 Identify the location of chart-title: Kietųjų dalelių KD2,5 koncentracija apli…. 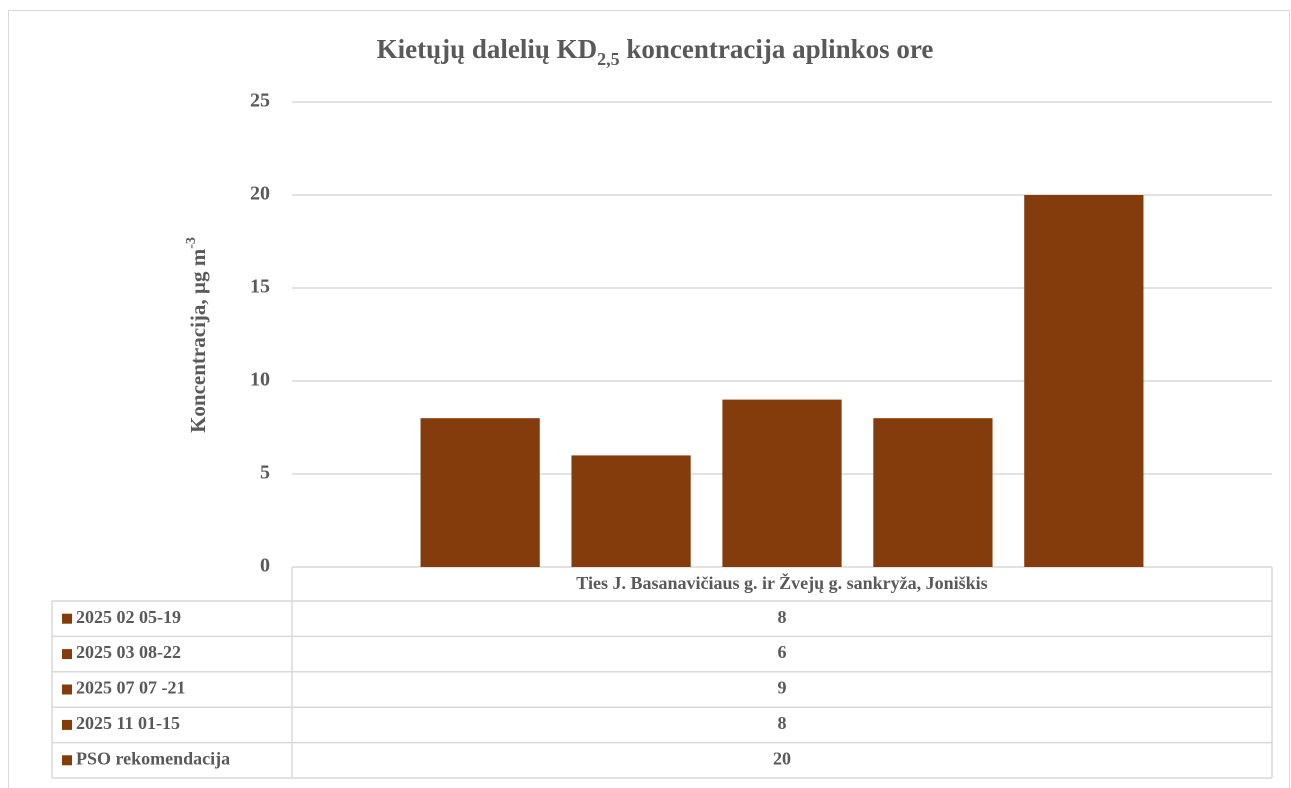
(655, 51).